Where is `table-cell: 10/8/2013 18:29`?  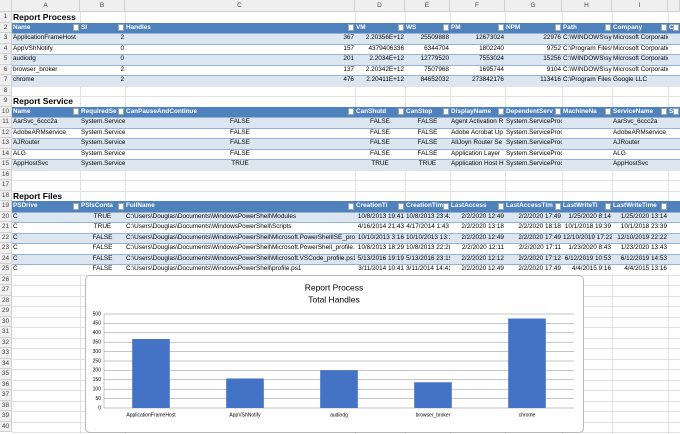 table-cell: 10/8/2013 18:29 is located at coordinates (380, 247).